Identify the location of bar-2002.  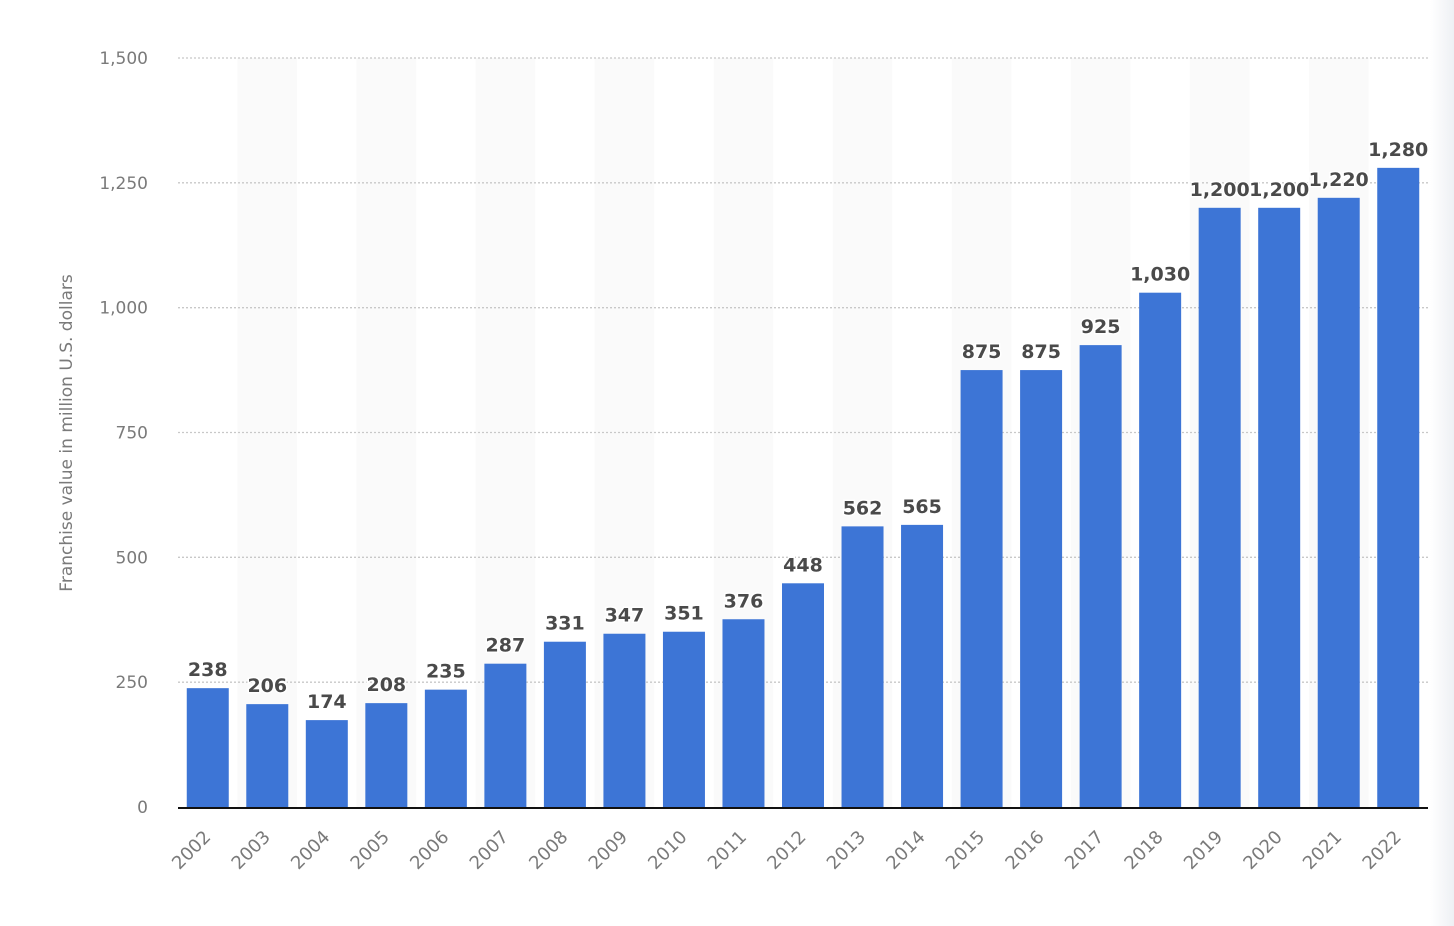
(207, 747).